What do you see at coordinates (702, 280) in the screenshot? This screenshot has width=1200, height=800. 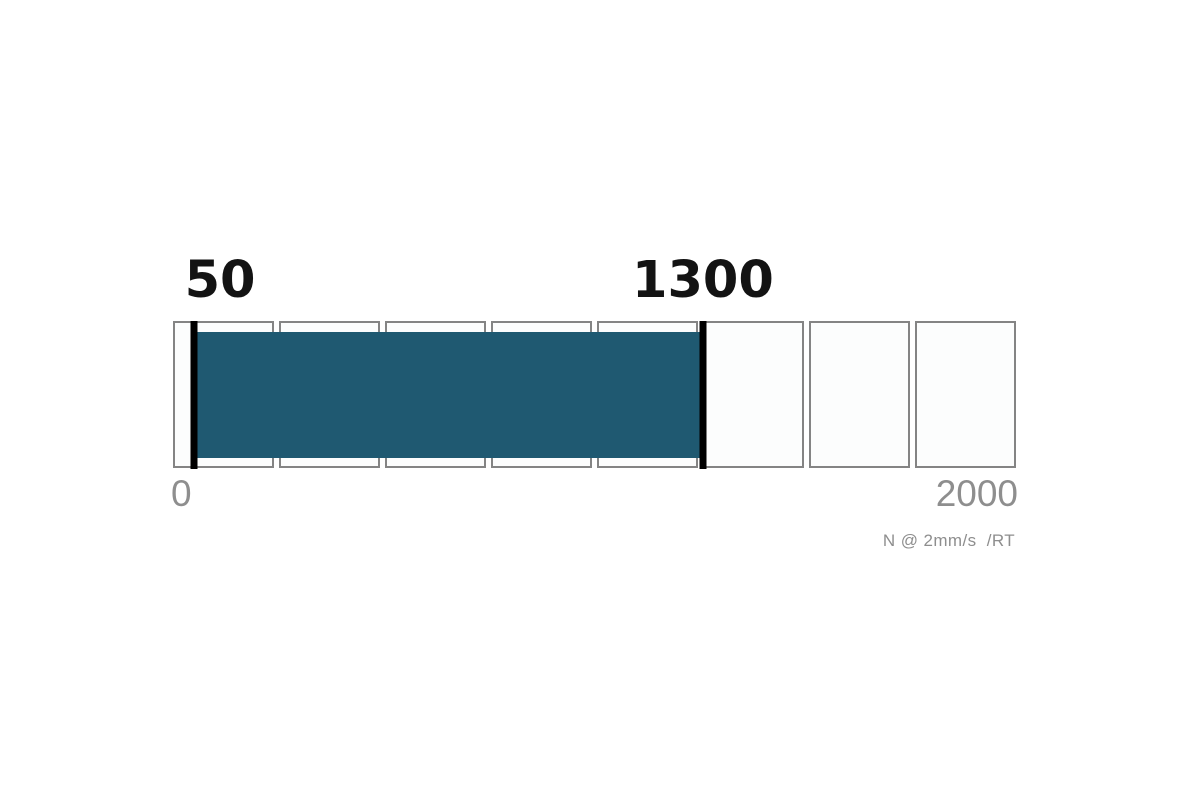 I see `range-end-label: 1300` at bounding box center [702, 280].